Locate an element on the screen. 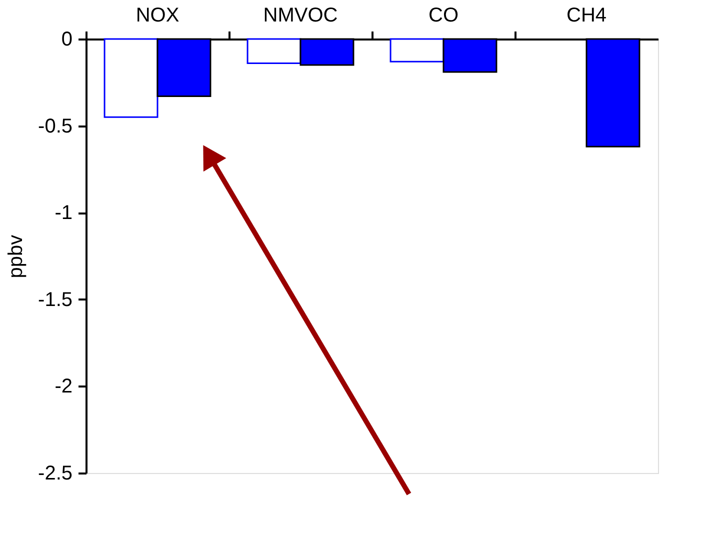 This screenshot has width=721, height=537. x-tick-label: NOX is located at coordinates (158, 15).